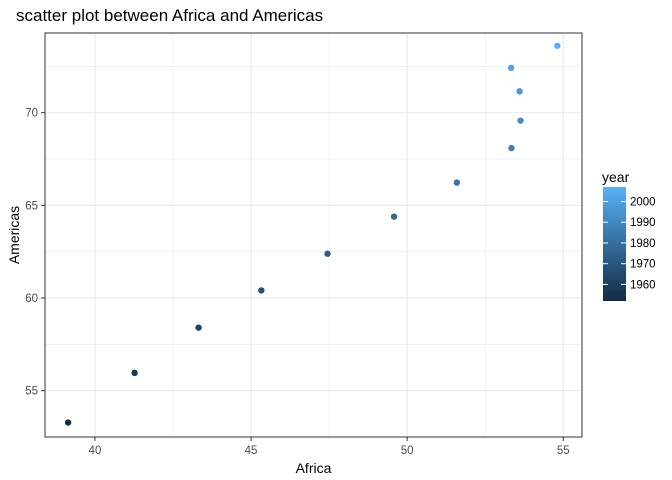  Describe the element at coordinates (643, 285) in the screenshot. I see `legend-tick-label: 1960` at that location.